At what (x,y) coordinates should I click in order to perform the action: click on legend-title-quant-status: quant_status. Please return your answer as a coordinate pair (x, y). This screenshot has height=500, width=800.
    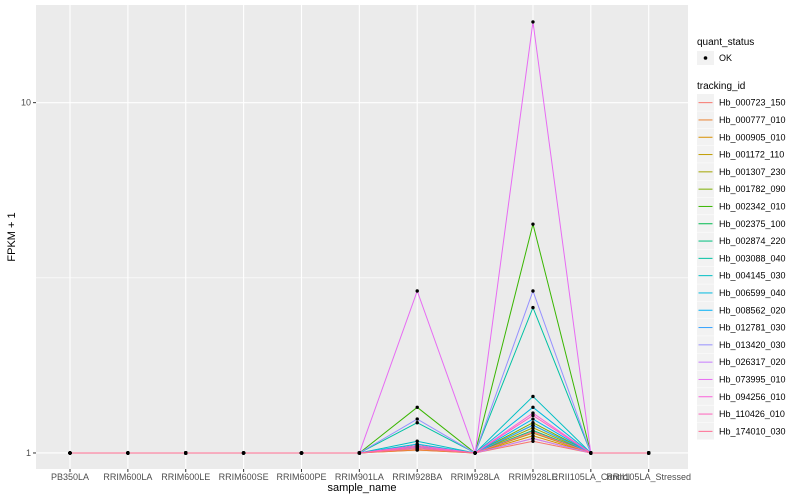
    Looking at the image, I should click on (725, 42).